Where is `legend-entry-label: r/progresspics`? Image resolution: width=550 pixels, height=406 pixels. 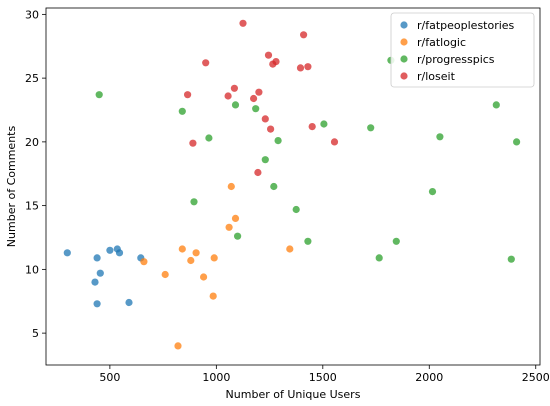 legend-entry-label: r/progresspics is located at coordinates (456, 59).